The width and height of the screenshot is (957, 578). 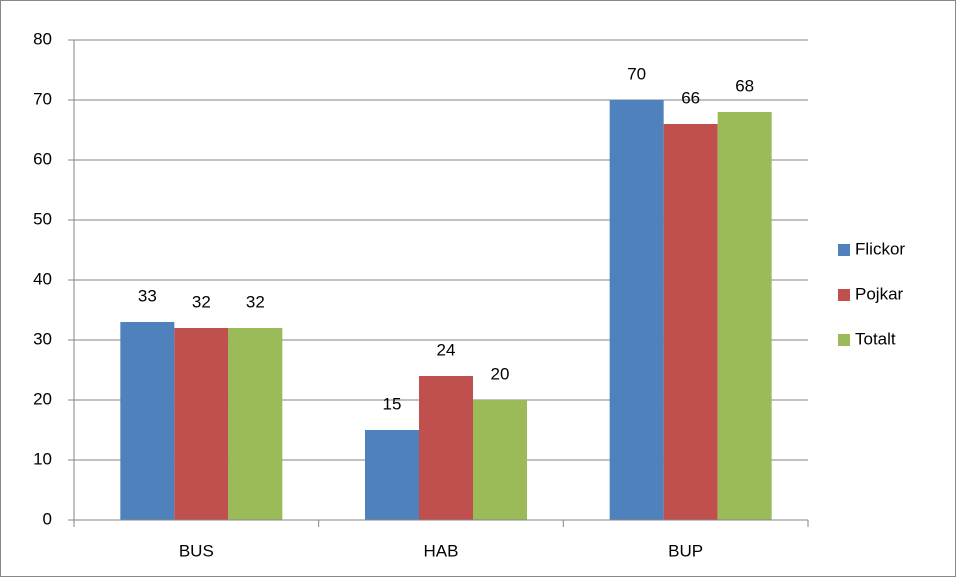 What do you see at coordinates (147, 295) in the screenshot?
I see `data-label: 33` at bounding box center [147, 295].